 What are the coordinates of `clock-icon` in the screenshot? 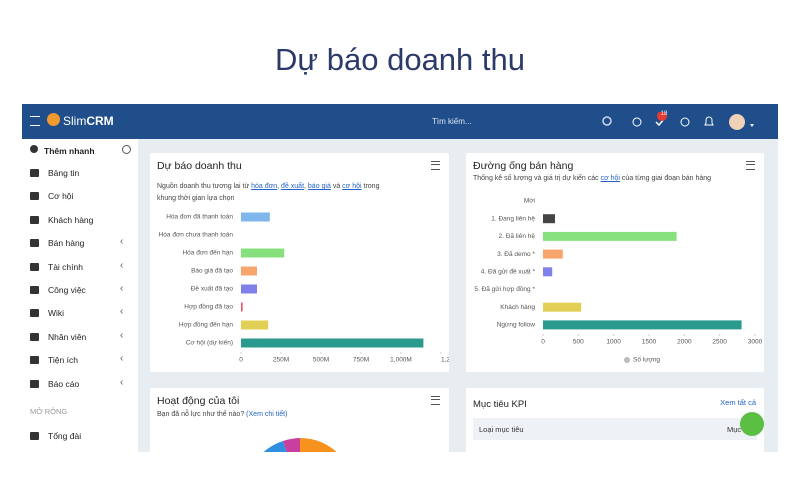 It's located at (685, 122).